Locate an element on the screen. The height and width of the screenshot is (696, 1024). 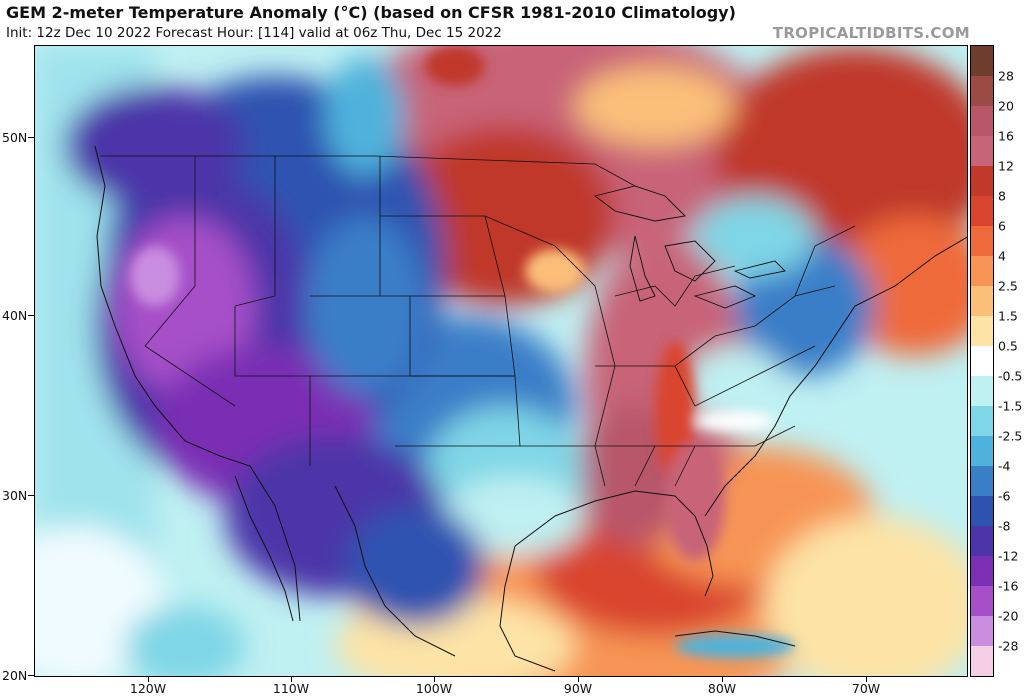
colorbar-label: 12 is located at coordinates (1006, 166).